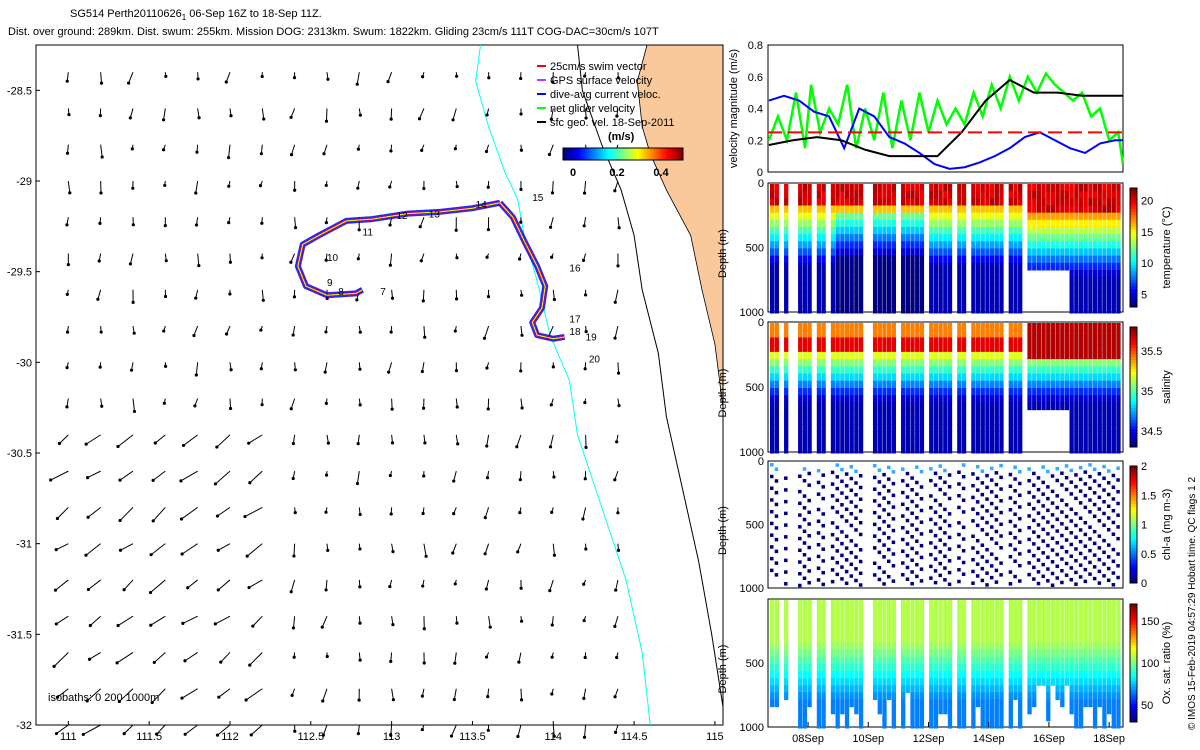 This screenshot has width=1200, height=750. Describe the element at coordinates (1167, 387) in the screenshot. I see `salinity-section-clabel: salinity` at that location.